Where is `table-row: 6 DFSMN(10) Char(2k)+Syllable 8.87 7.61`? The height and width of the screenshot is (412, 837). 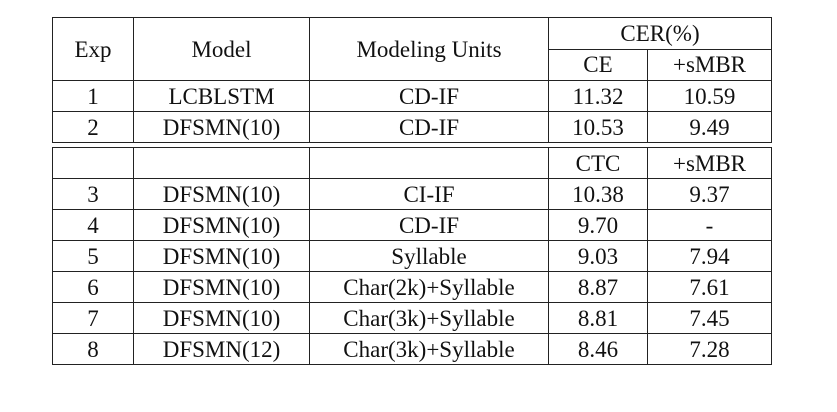
table-row: 6 DFSMN(10) Char(2k)+Syllable 8.87 7.61 is located at coordinates (412, 287).